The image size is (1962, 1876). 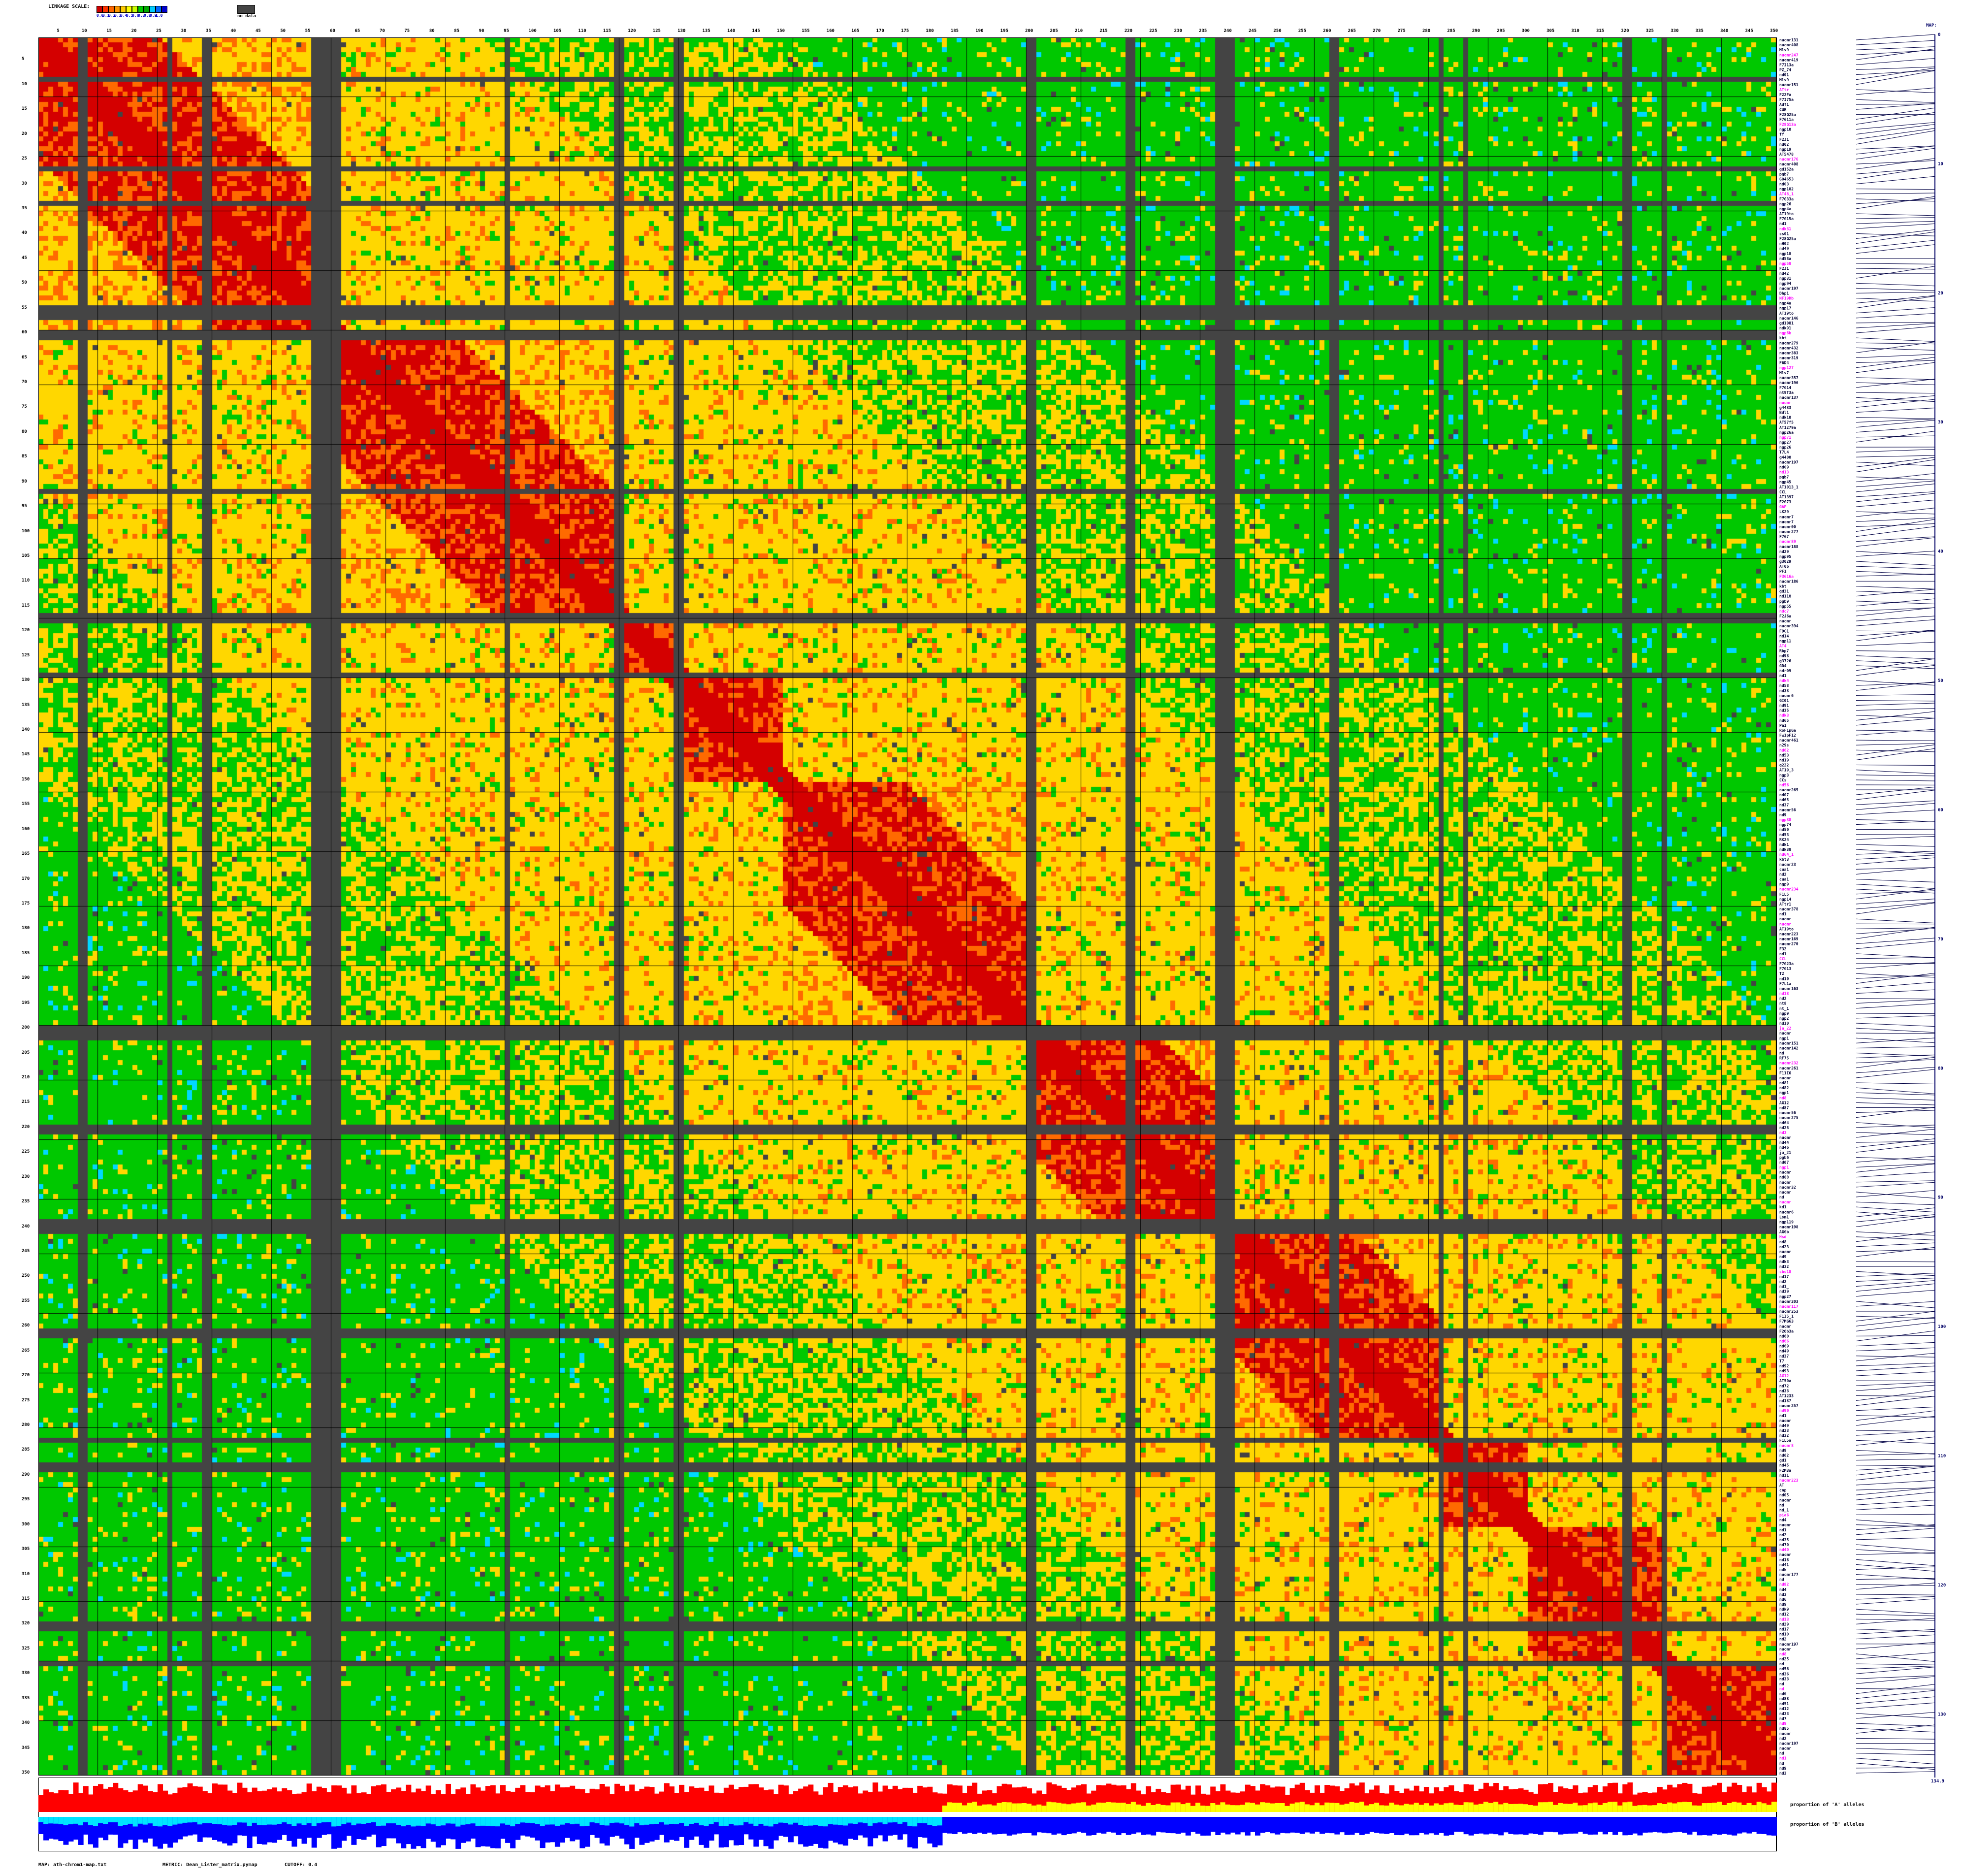 I want to click on marker-label: F7I75a, so click(x=1786, y=100).